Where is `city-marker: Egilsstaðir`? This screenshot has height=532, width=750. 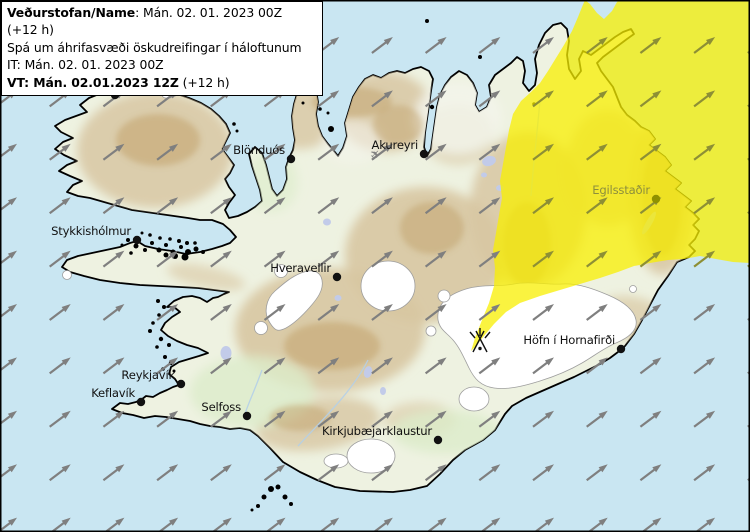 city-marker: Egilsstaðir is located at coordinates (626, 193).